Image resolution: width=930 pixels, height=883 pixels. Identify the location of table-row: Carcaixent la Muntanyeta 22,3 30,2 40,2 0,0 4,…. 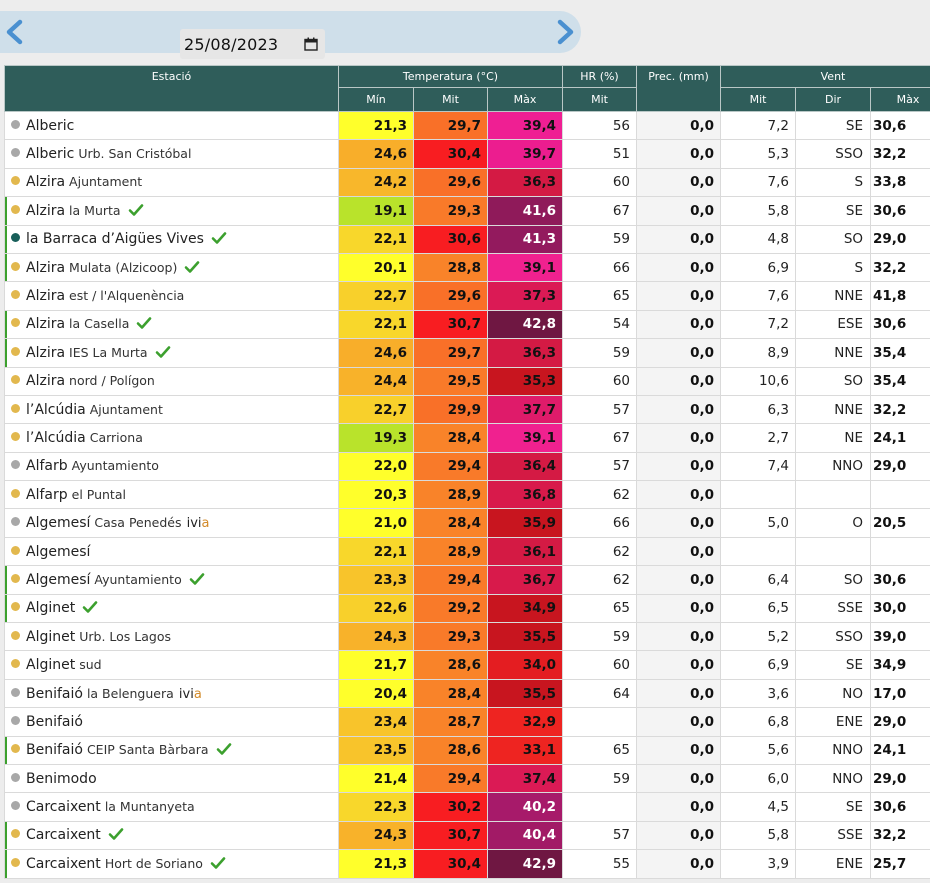
(467, 807).